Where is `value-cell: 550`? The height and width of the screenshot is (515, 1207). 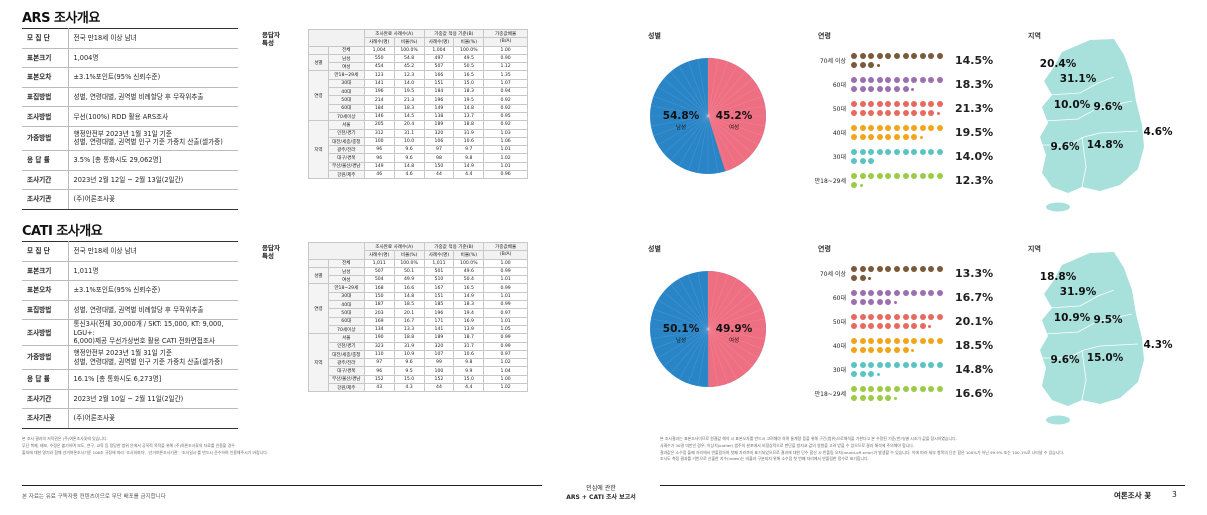
value-cell: 550 is located at coordinates (379, 58).